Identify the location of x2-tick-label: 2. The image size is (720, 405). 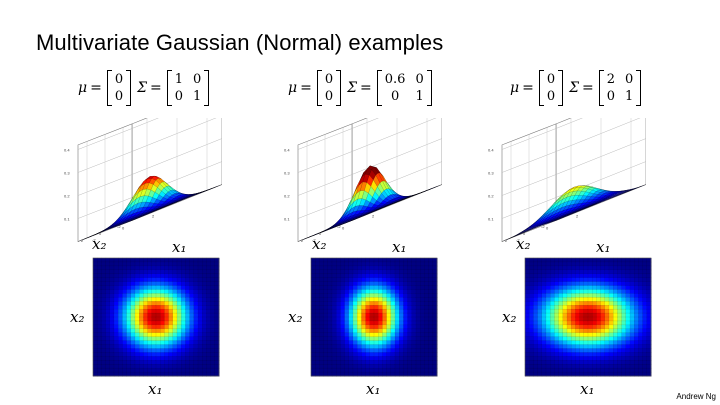
(506, 240).